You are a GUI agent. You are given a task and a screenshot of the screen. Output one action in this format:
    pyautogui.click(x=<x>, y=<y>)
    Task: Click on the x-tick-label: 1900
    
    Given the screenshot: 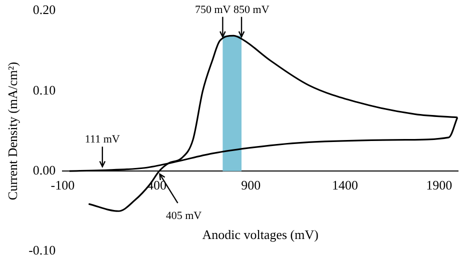 What is the action you would take?
    pyautogui.click(x=439, y=184)
    